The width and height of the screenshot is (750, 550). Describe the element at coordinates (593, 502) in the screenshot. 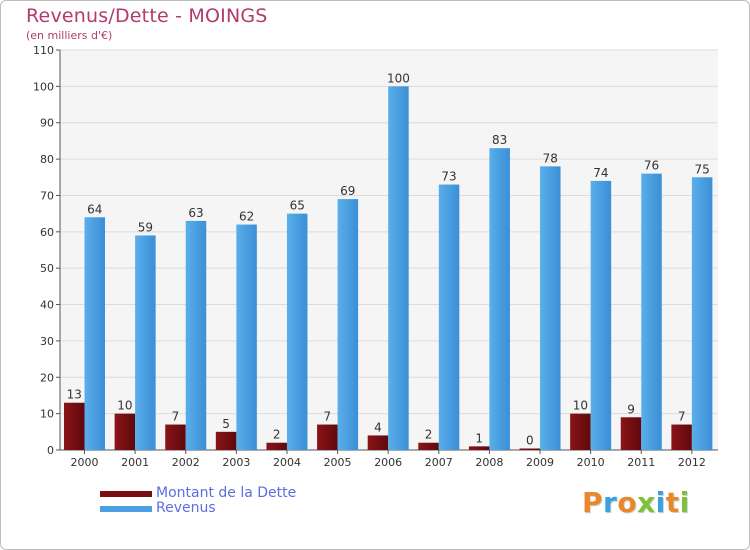

I see `logo-letter: P` at that location.